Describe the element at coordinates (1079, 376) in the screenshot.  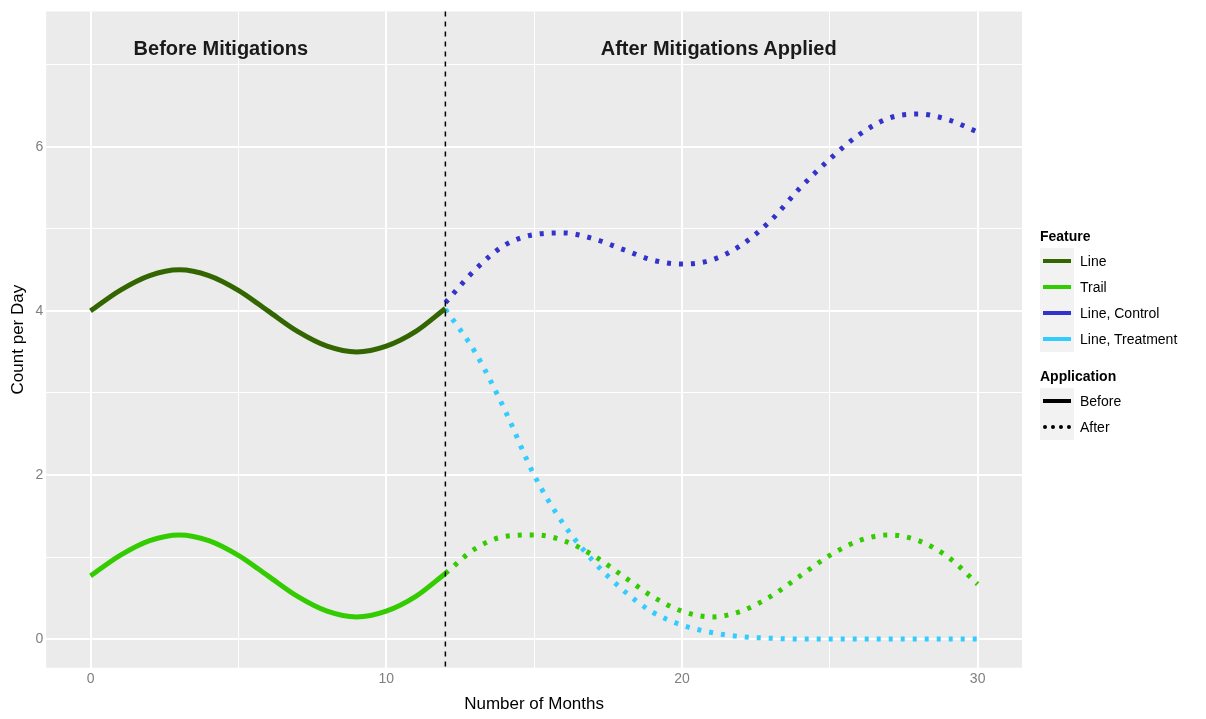
I see `text: Application` at that location.